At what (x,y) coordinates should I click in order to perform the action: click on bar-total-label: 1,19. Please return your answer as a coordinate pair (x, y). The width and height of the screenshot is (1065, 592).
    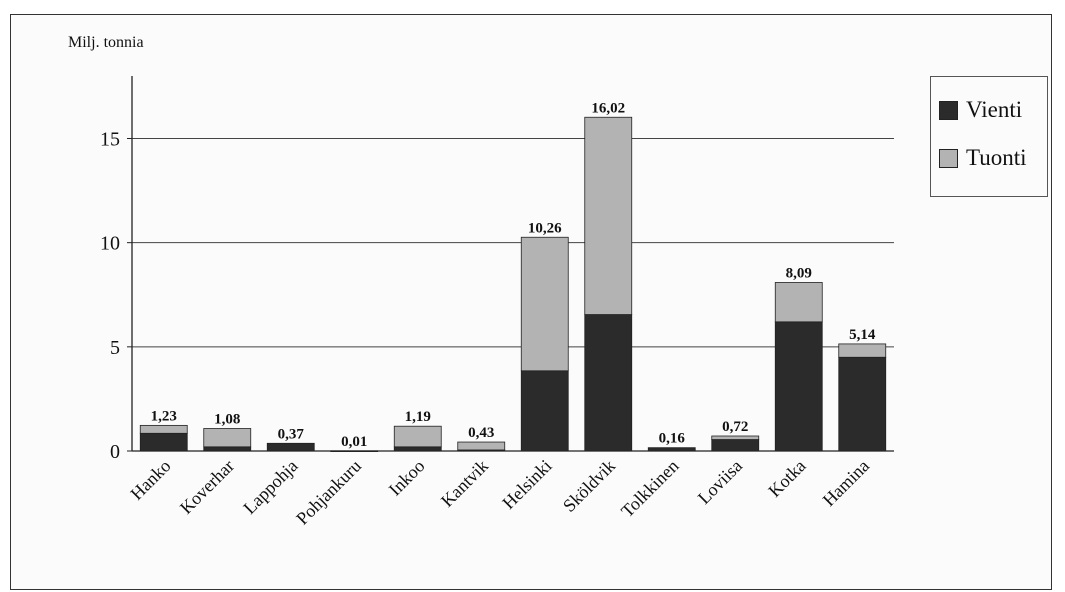
    Looking at the image, I should click on (418, 417).